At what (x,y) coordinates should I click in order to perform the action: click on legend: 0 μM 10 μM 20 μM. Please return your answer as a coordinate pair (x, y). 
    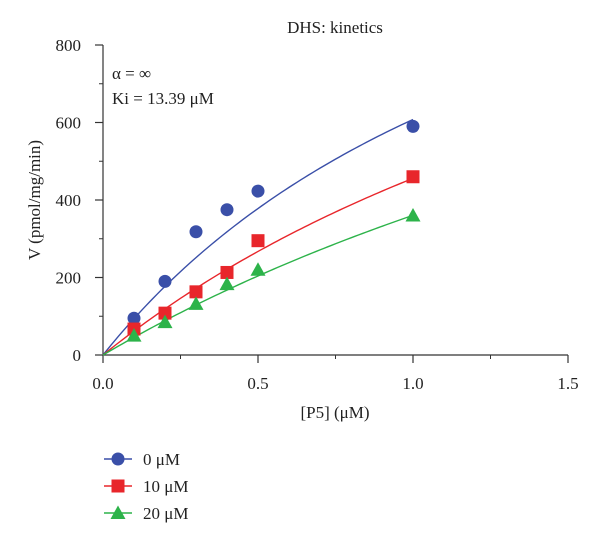
    Looking at the image, I should click on (146, 486).